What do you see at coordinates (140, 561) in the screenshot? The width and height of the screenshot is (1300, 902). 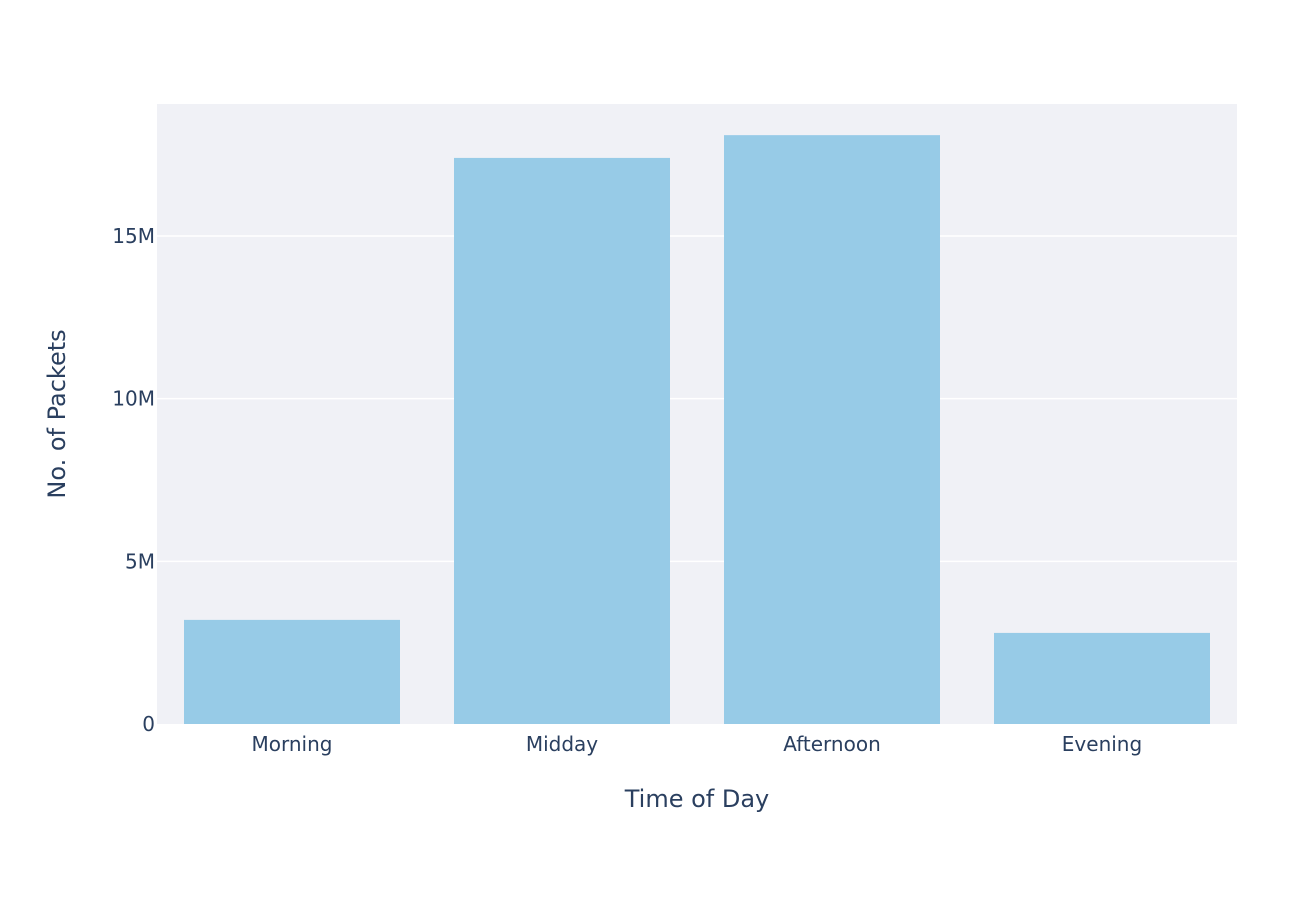 I see `y-tick-label: 5M` at bounding box center [140, 561].